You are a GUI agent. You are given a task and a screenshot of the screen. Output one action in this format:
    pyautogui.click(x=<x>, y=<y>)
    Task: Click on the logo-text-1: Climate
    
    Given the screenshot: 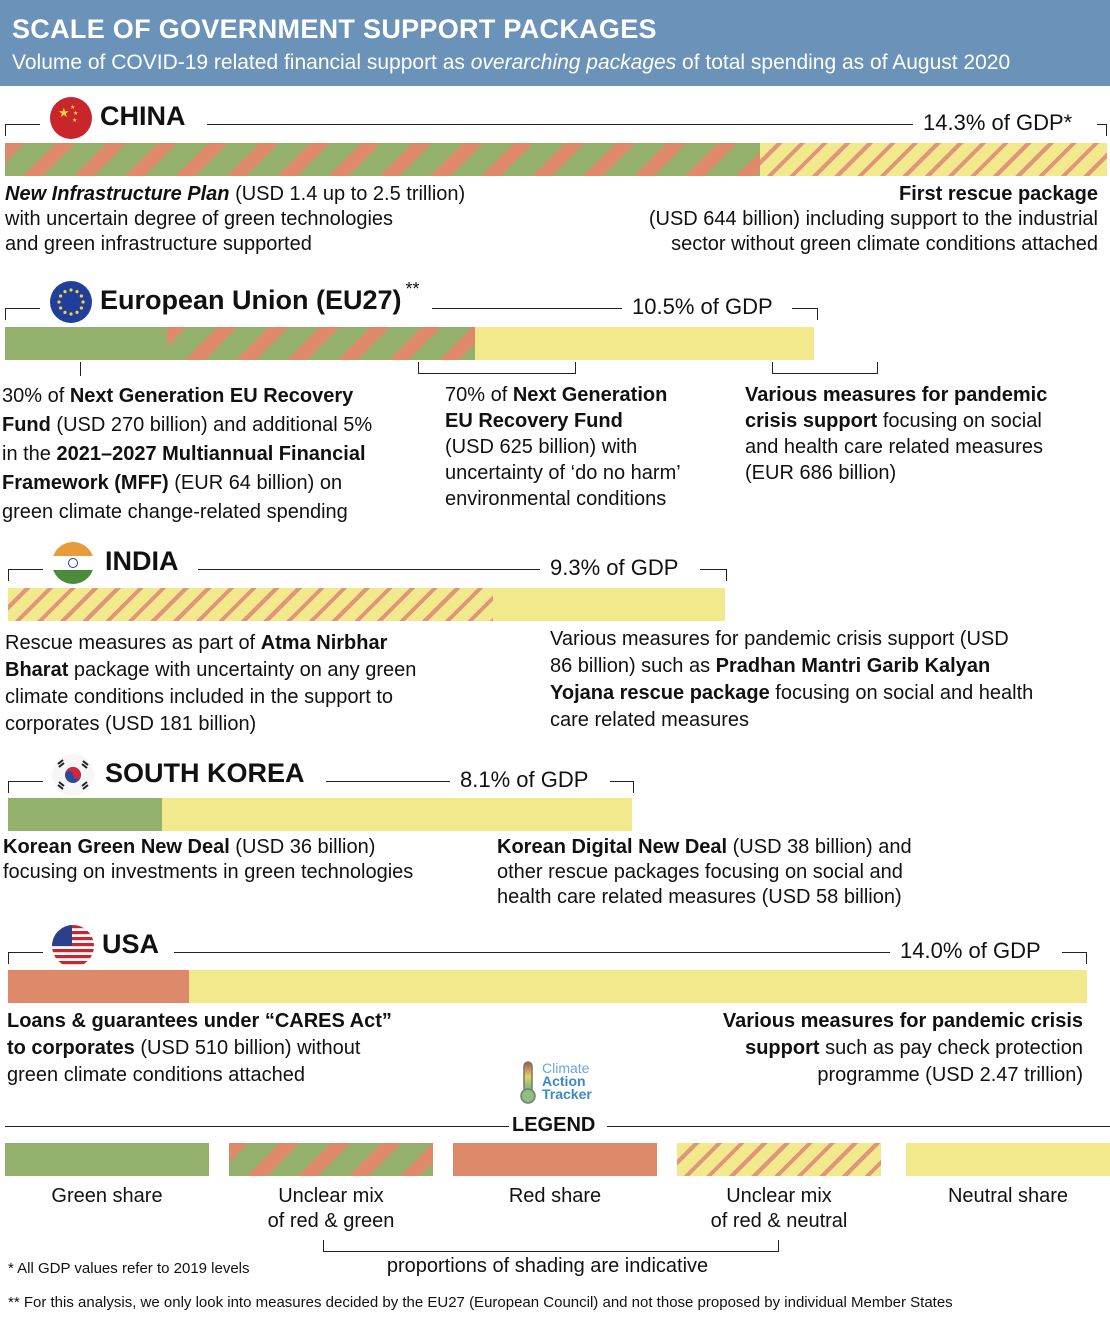 What is the action you would take?
    pyautogui.click(x=566, y=1068)
    